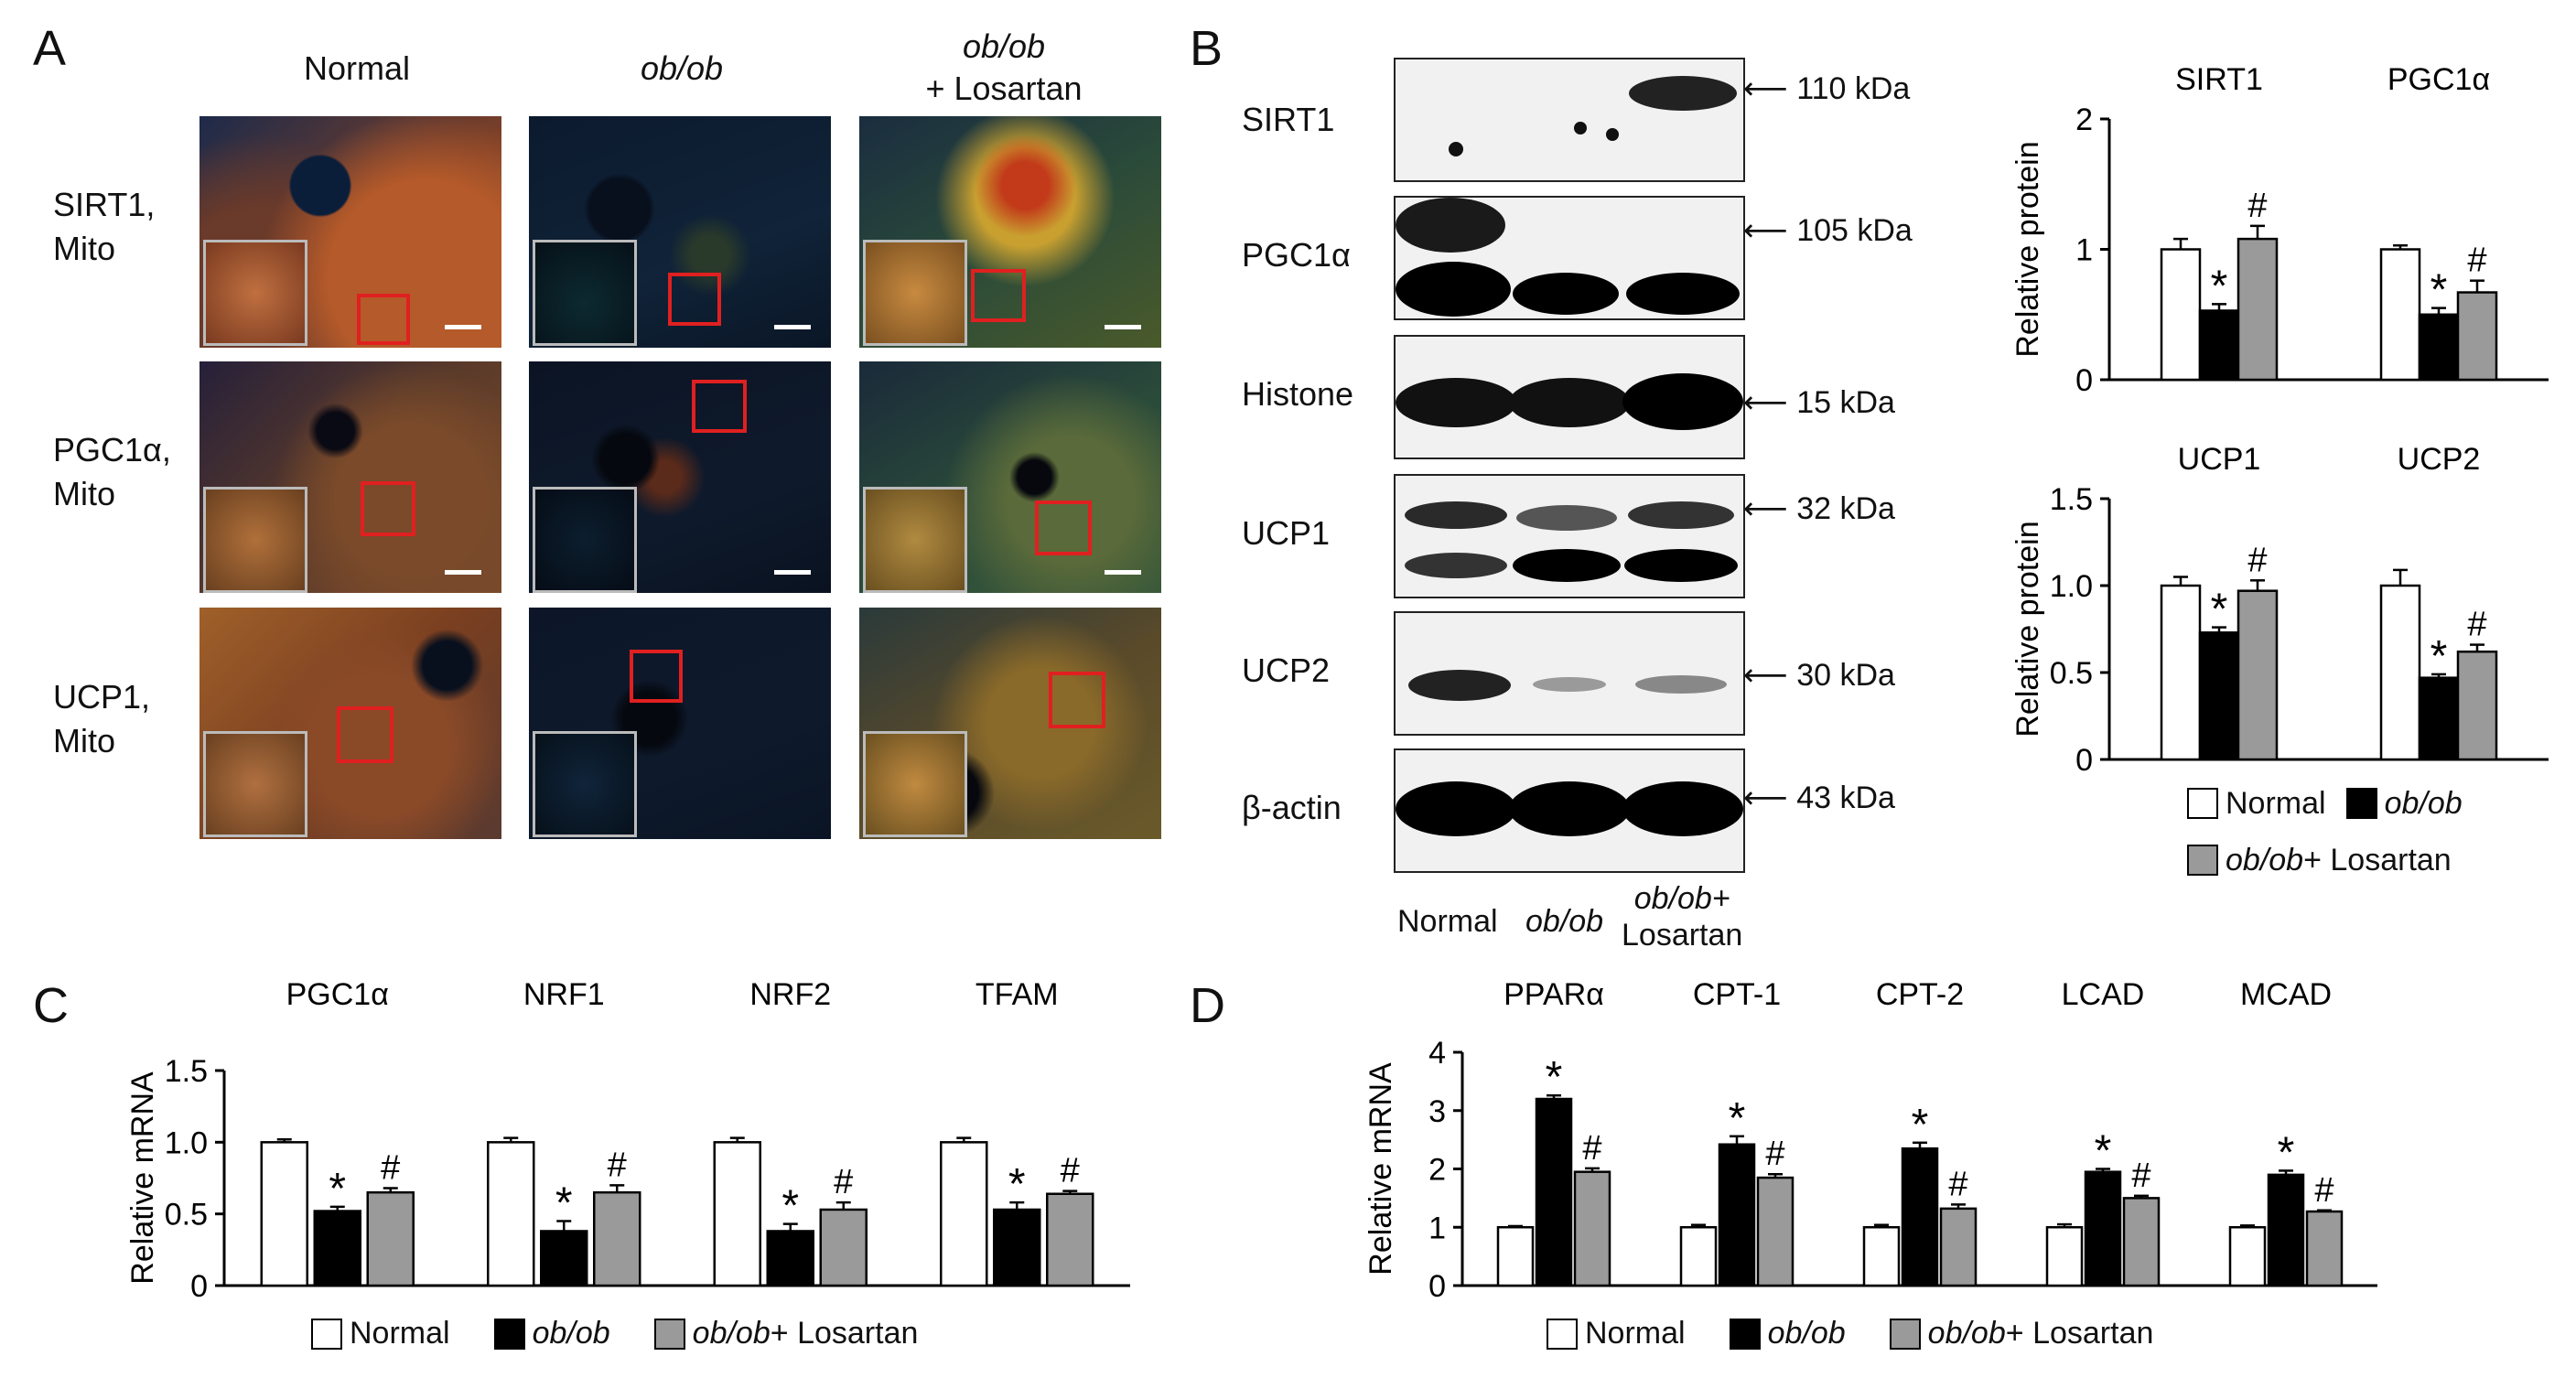 This screenshot has height=1378, width=2576. Describe the element at coordinates (112, 472) in the screenshot. I see `row-head-pgc1a: PGC1α, Mito` at that location.